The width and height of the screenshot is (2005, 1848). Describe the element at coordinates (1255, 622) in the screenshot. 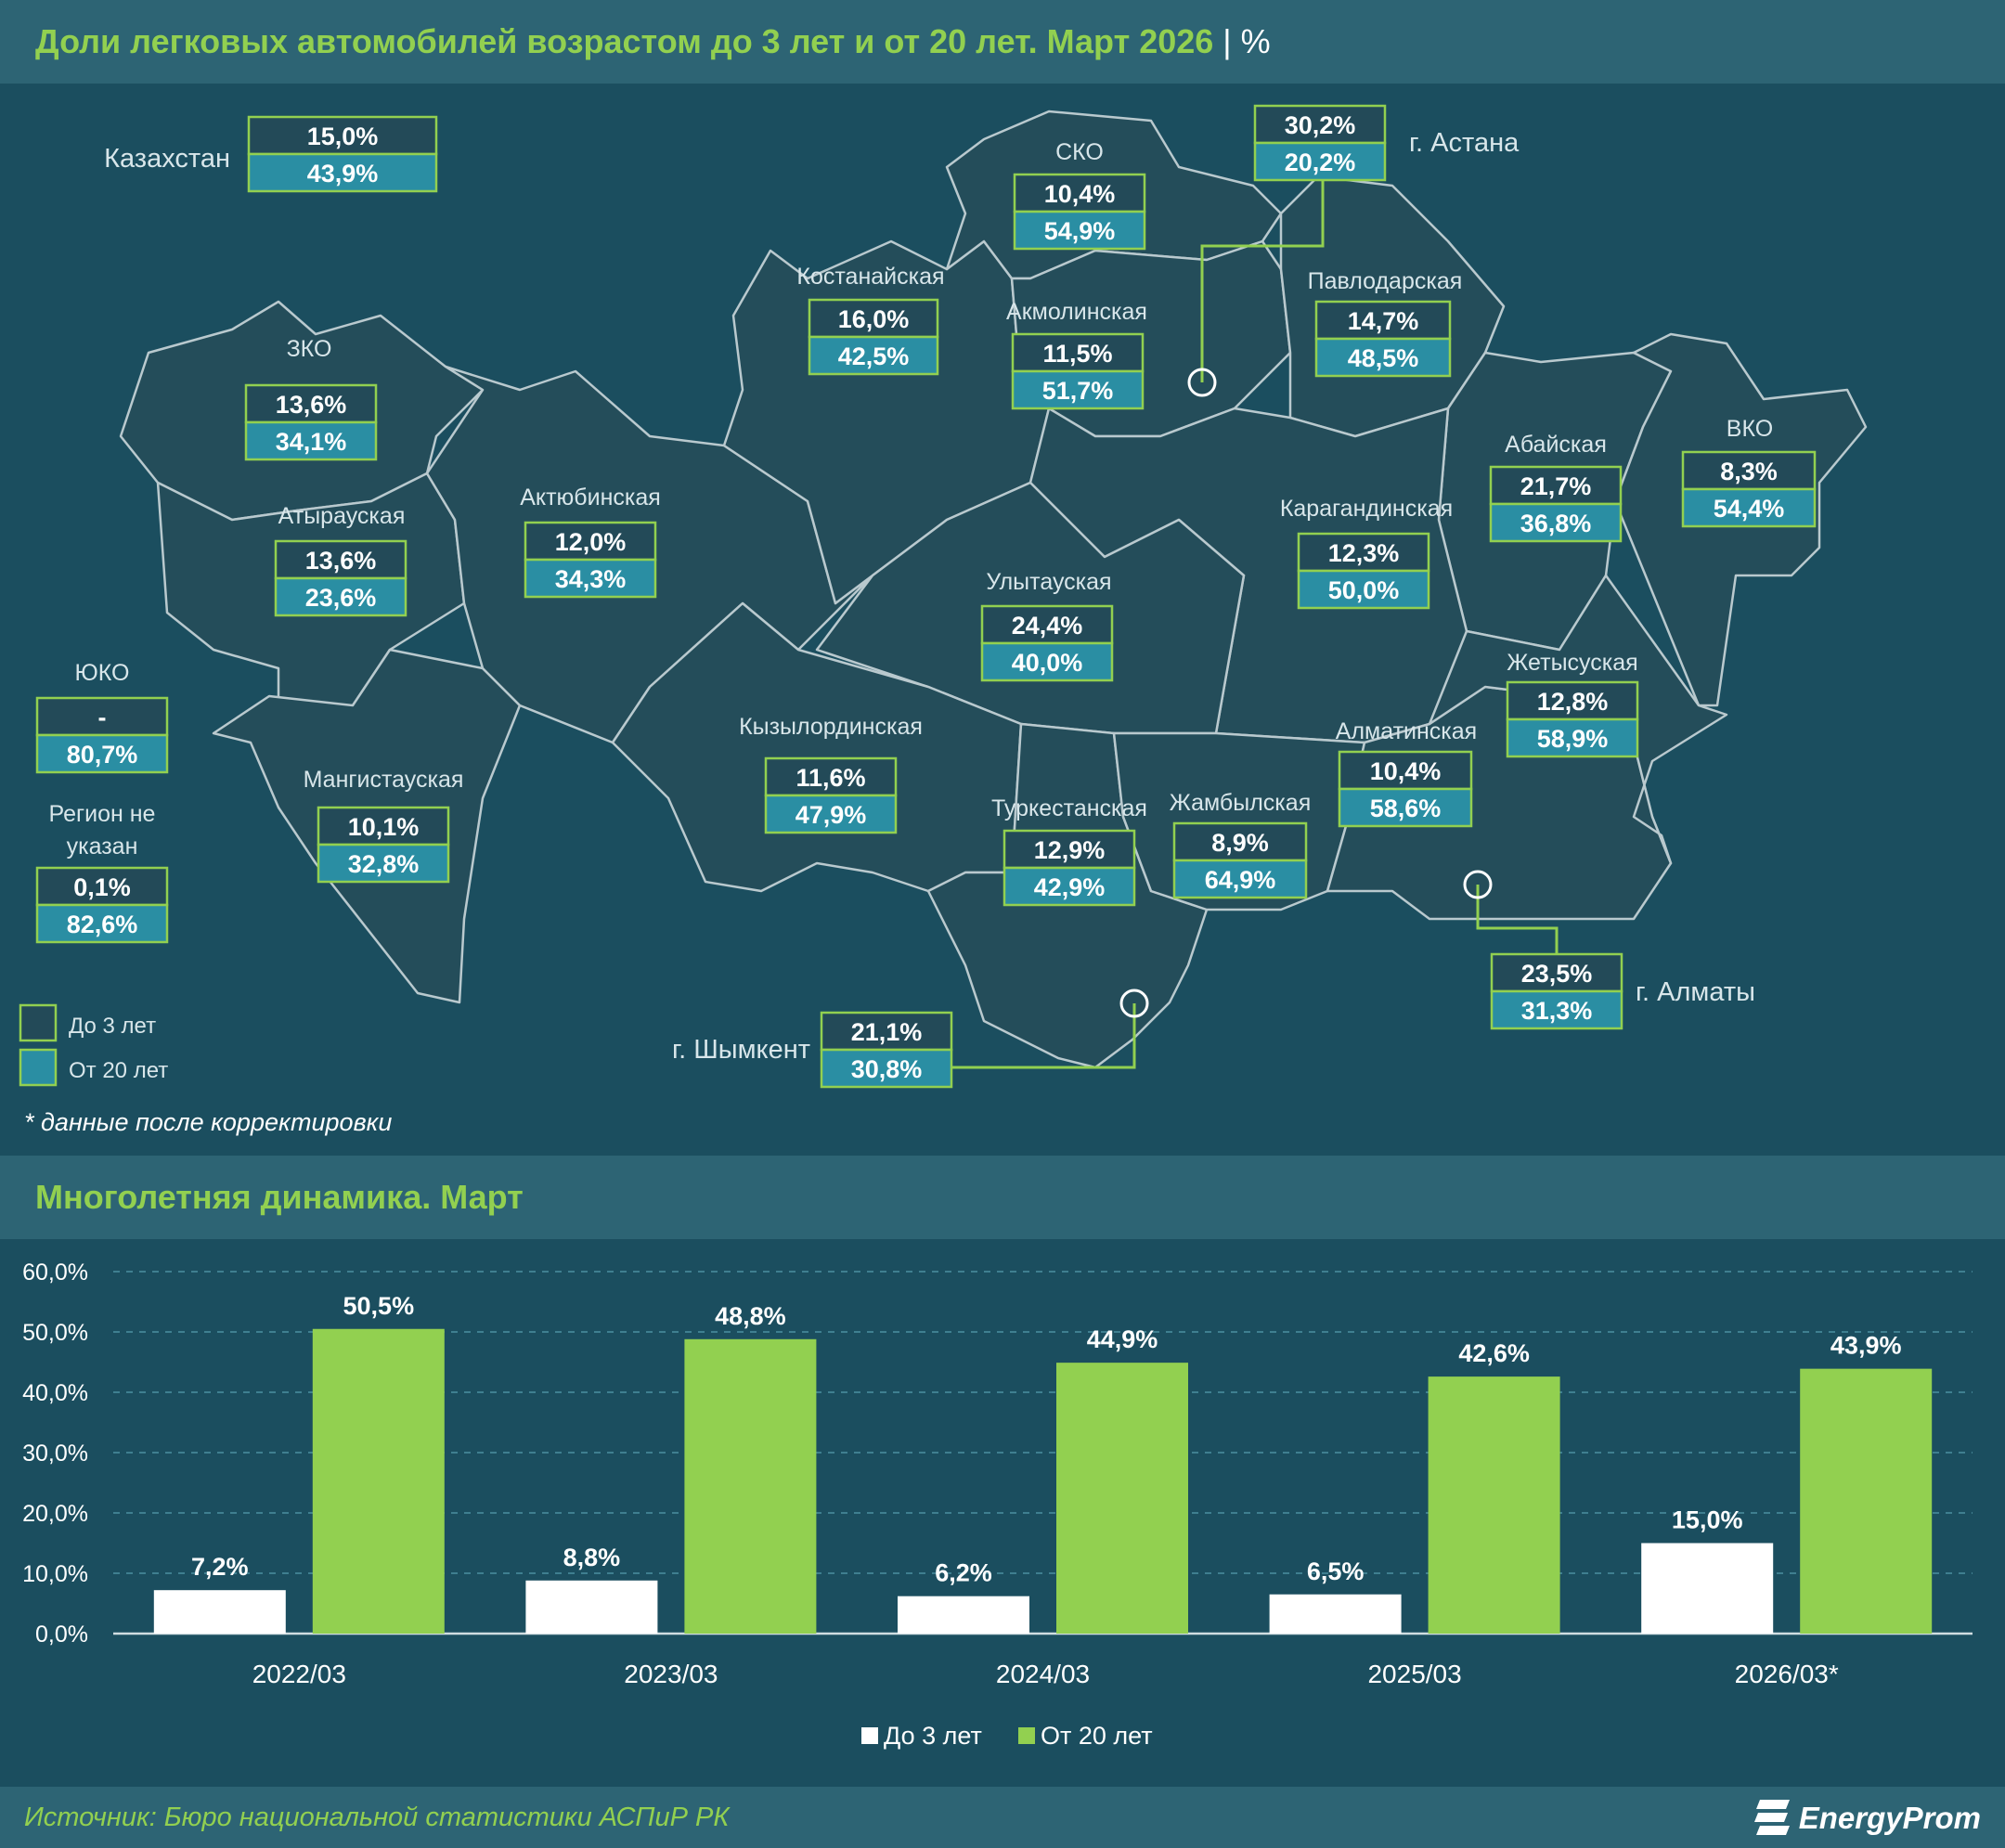

I see `city-markers` at that location.